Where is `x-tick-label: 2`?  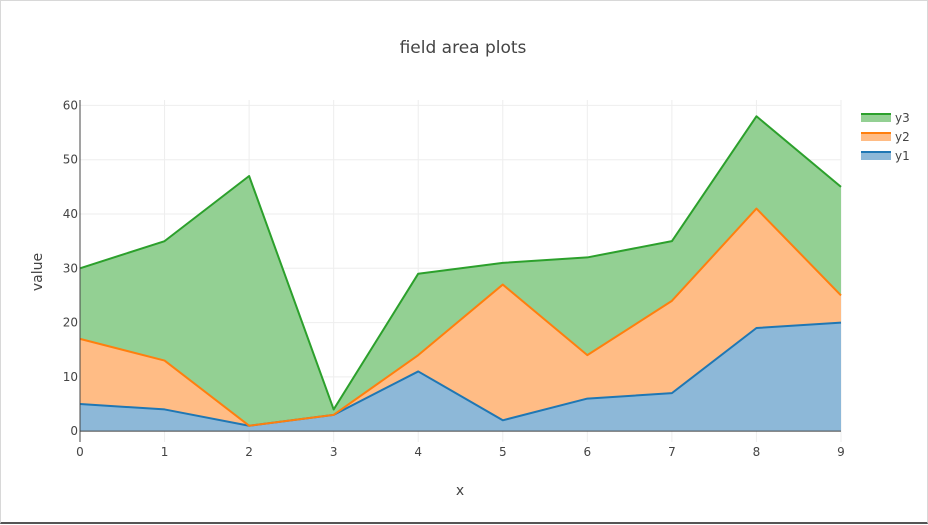
x-tick-label: 2 is located at coordinates (249, 452).